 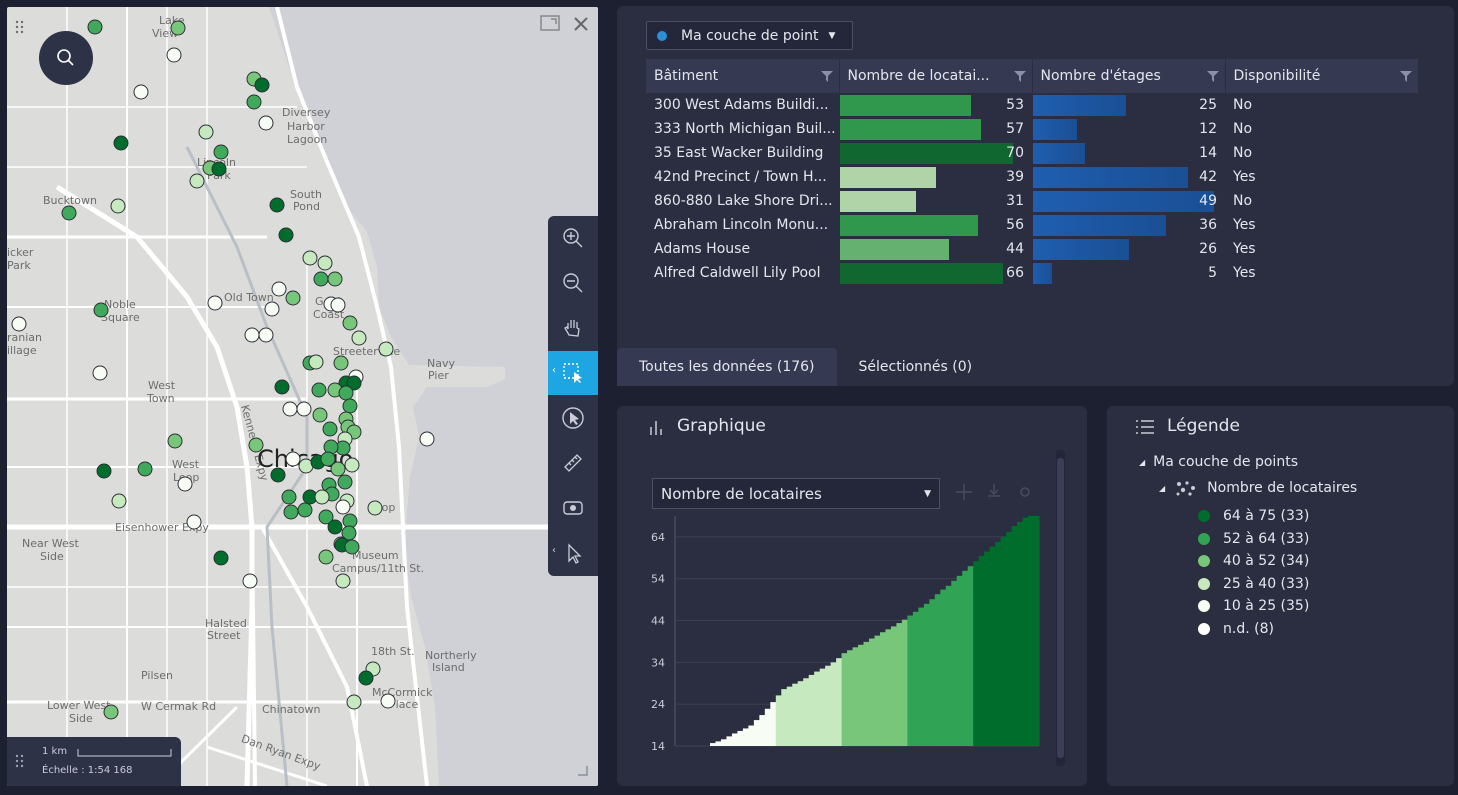 I want to click on legend-item: 25 à 40 (33), so click(x=1253, y=584).